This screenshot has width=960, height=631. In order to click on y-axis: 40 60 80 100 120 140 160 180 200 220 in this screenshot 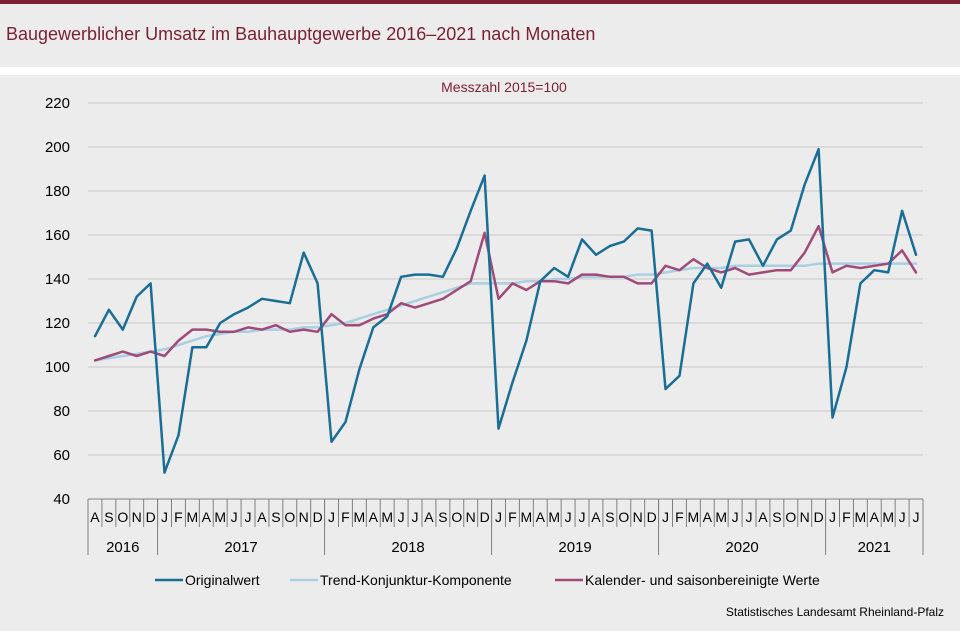, I will do `click(57, 301)`.